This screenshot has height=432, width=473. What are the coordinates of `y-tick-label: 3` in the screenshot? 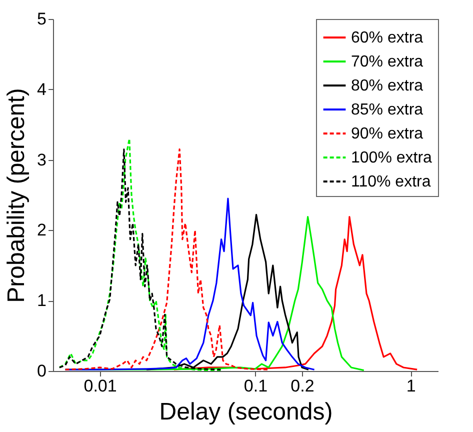 It's located at (41, 160).